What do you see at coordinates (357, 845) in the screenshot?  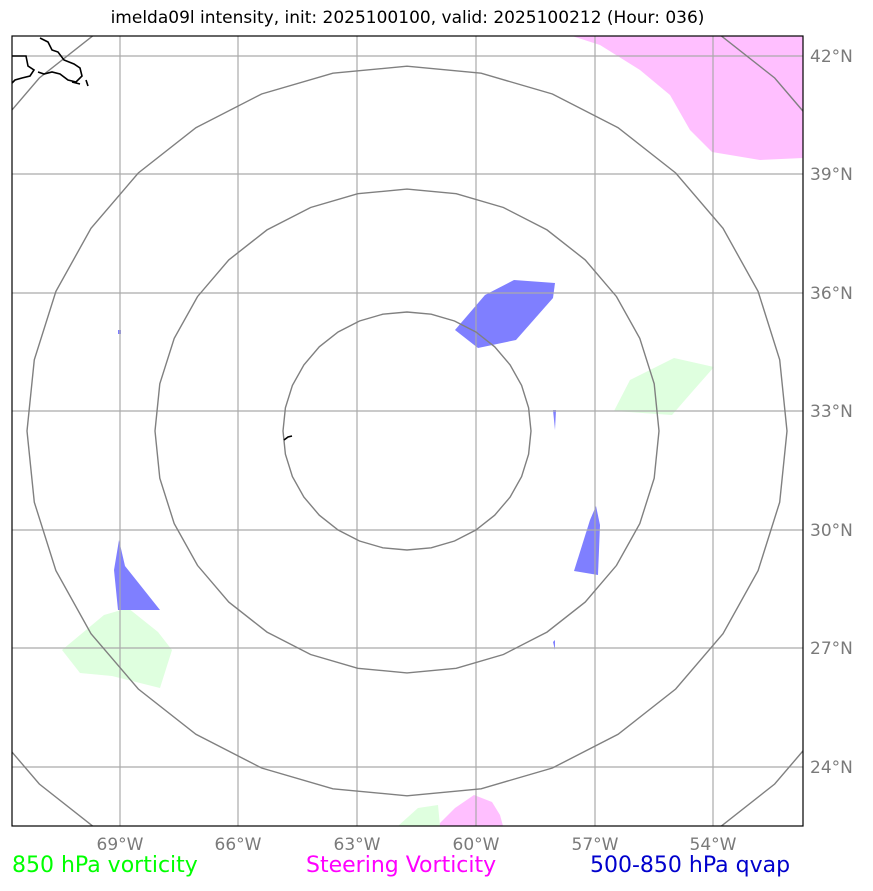 I see `lon-tick-label: 63°W` at bounding box center [357, 845].